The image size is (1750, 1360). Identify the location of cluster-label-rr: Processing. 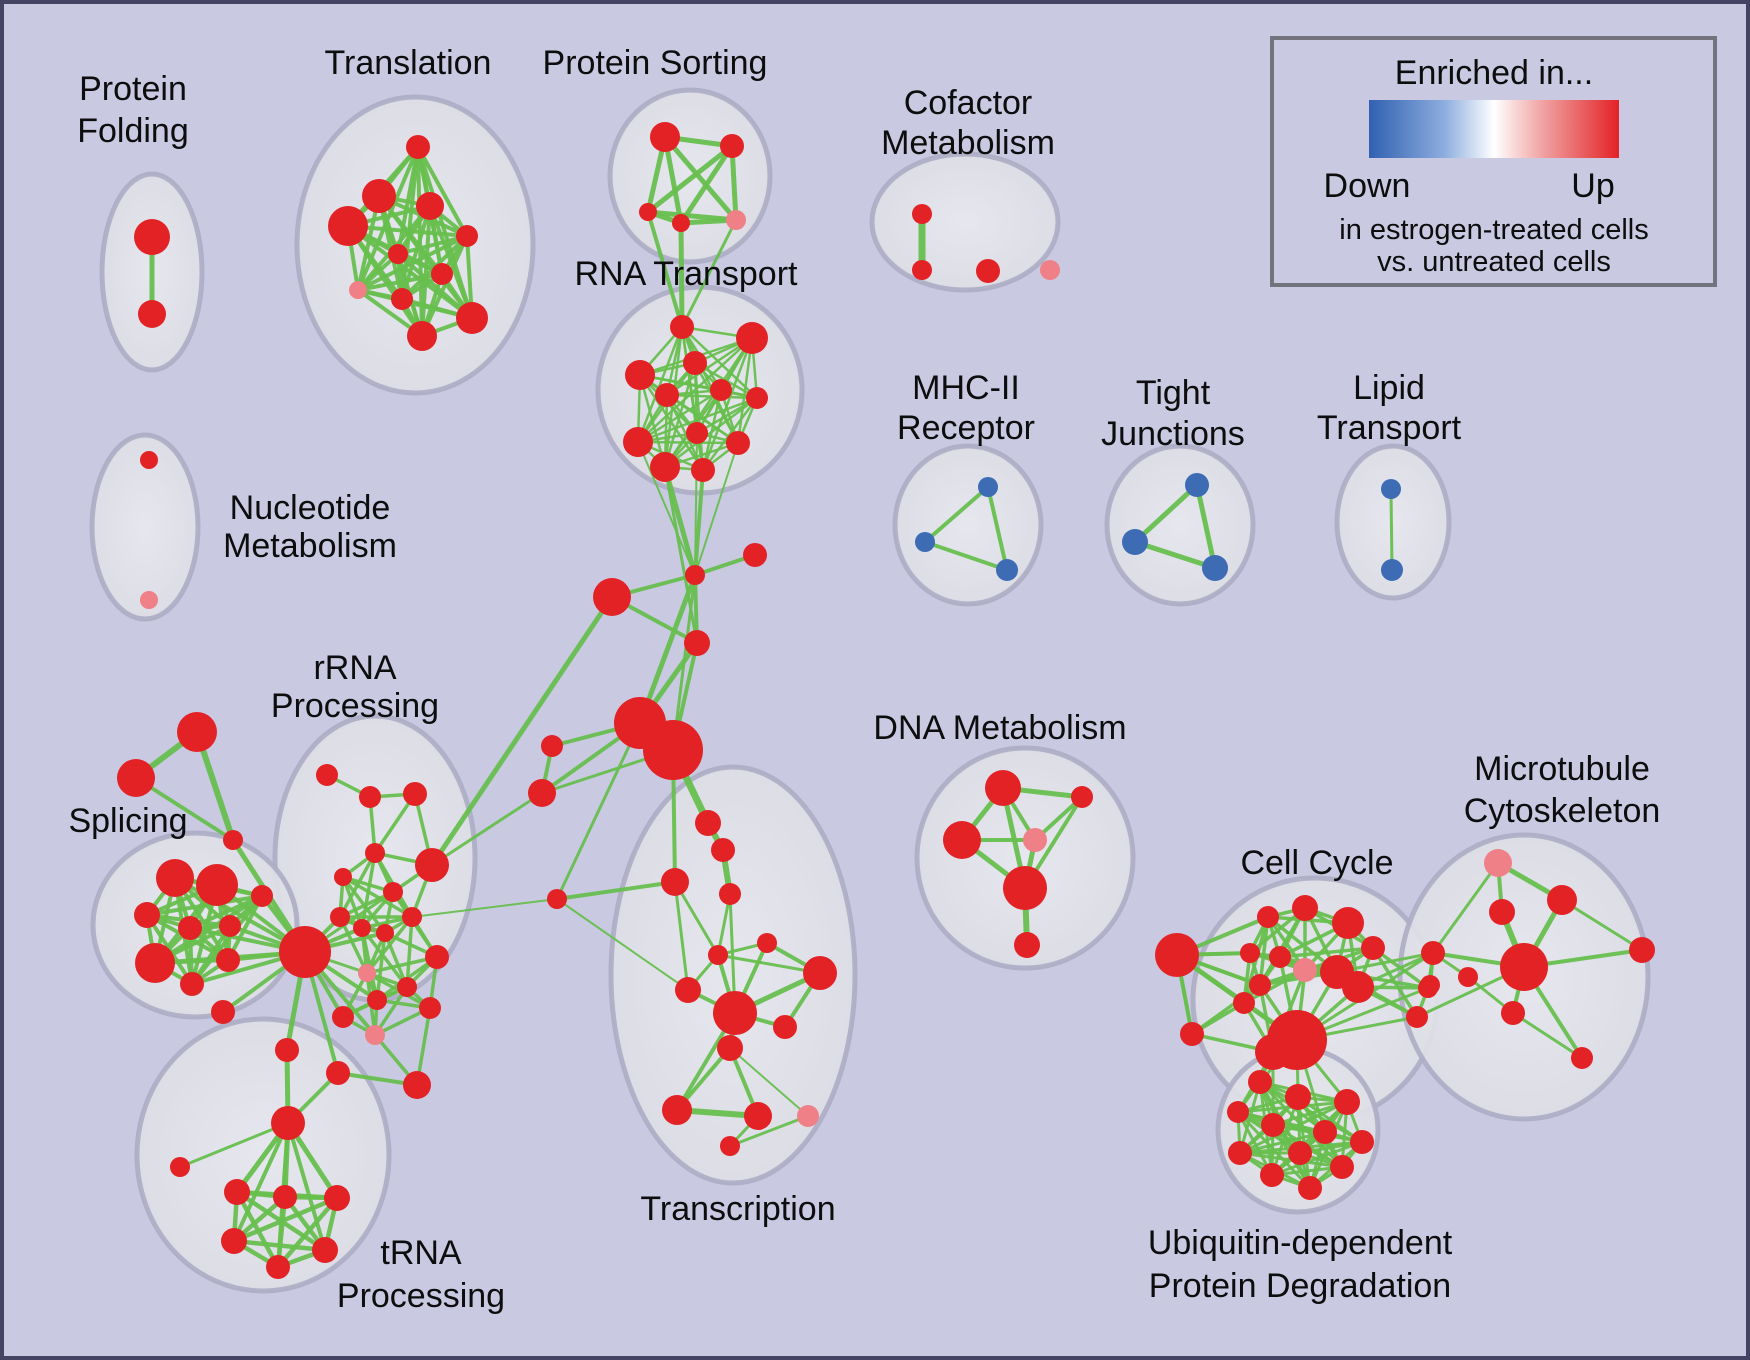
(355, 706).